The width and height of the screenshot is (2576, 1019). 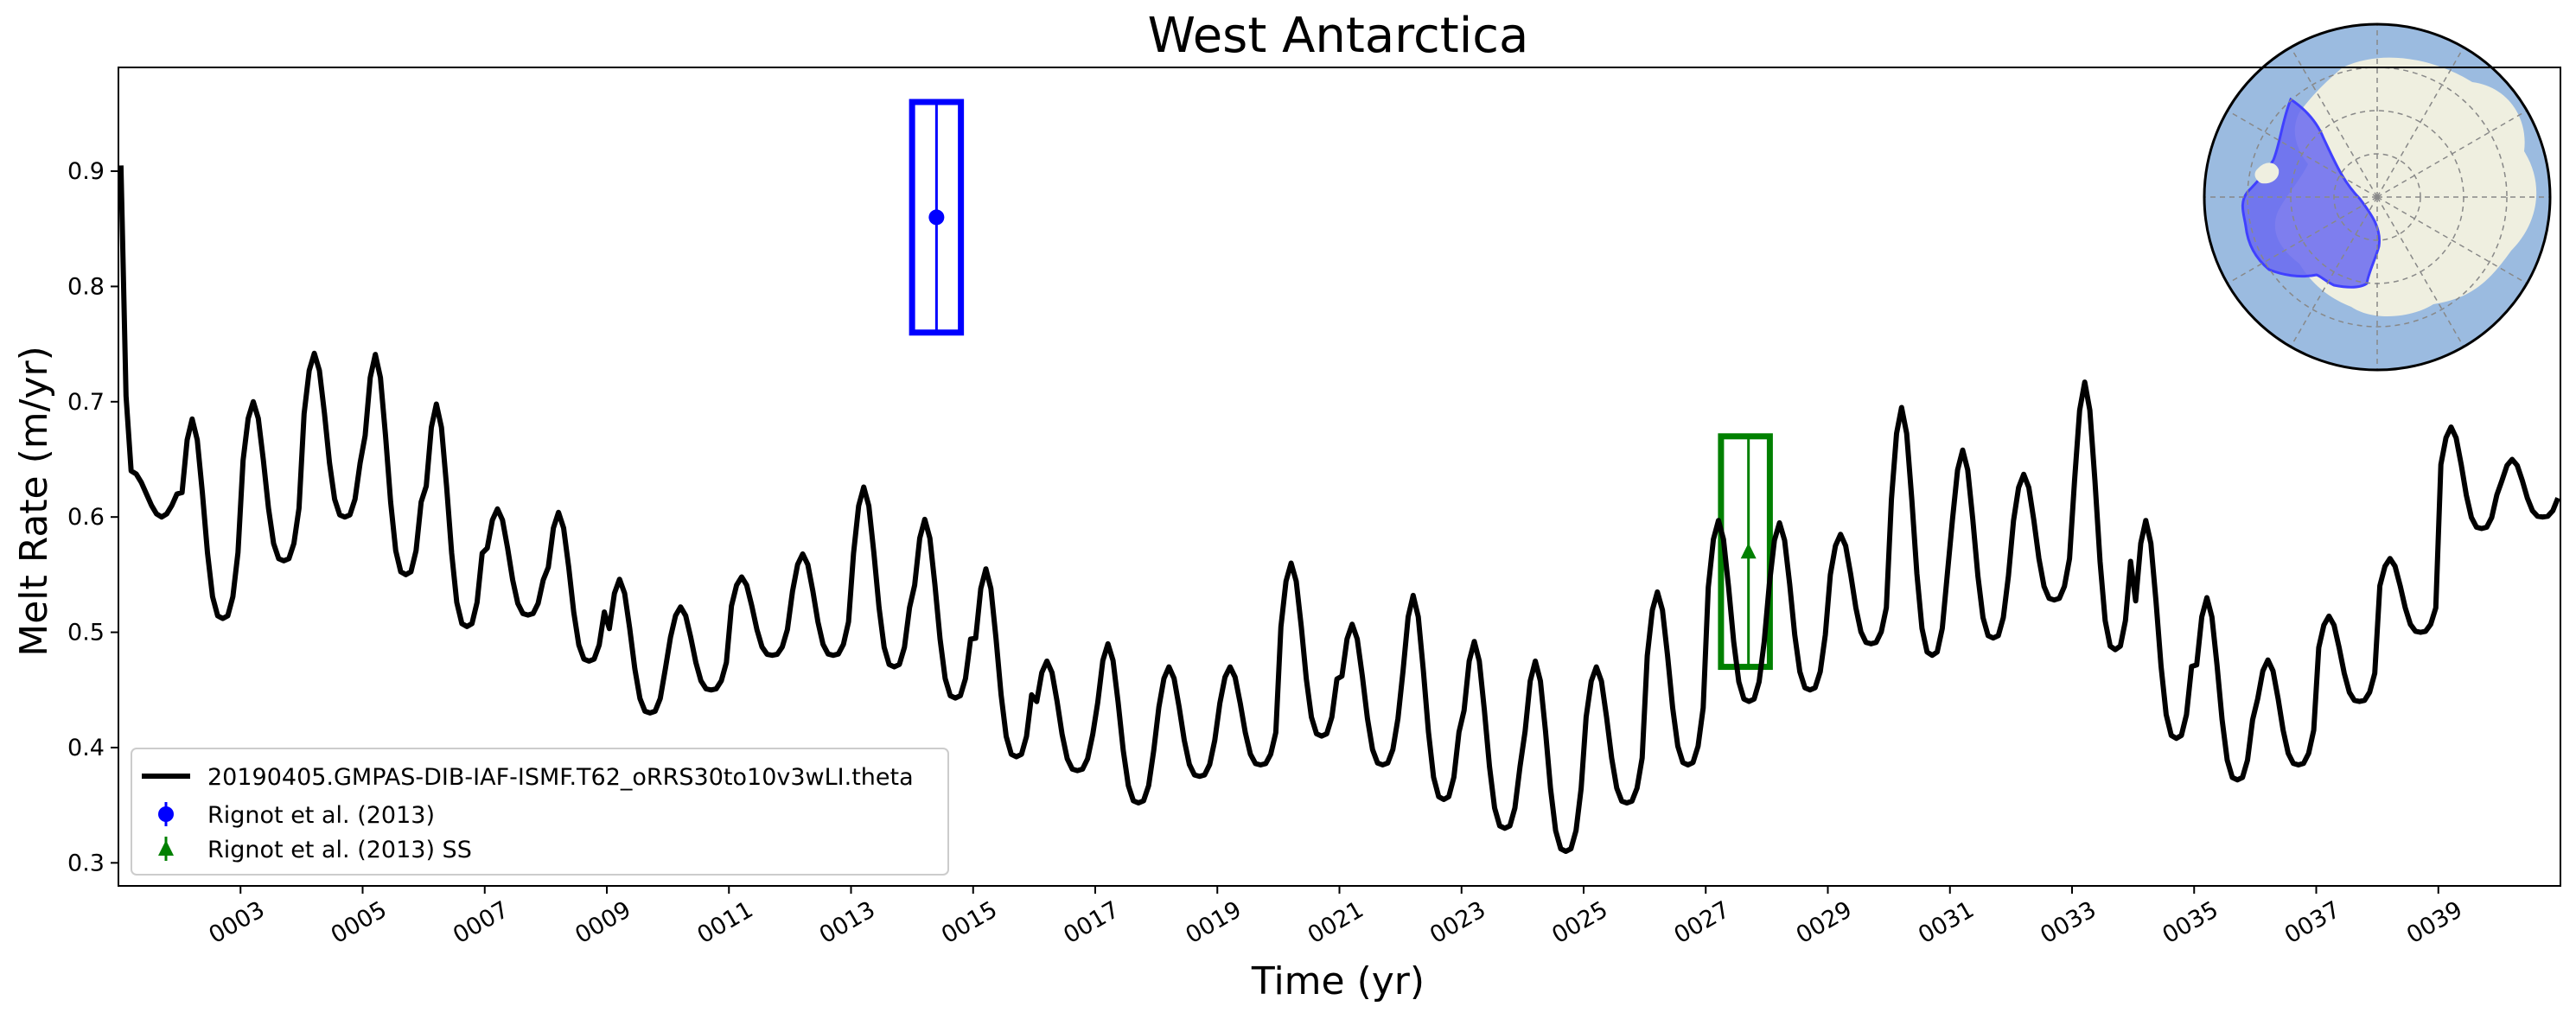 I want to click on inset-map, so click(x=2377, y=197).